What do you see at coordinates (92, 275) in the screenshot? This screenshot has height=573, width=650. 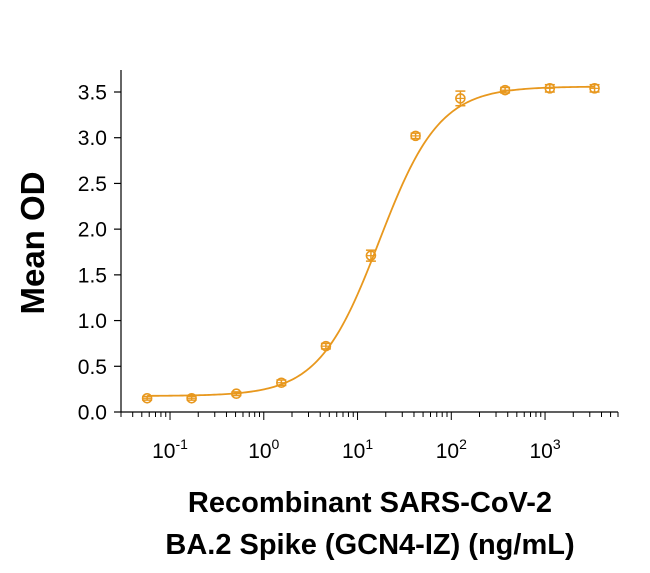 I see `y-tick-label: 1.5` at bounding box center [92, 275].